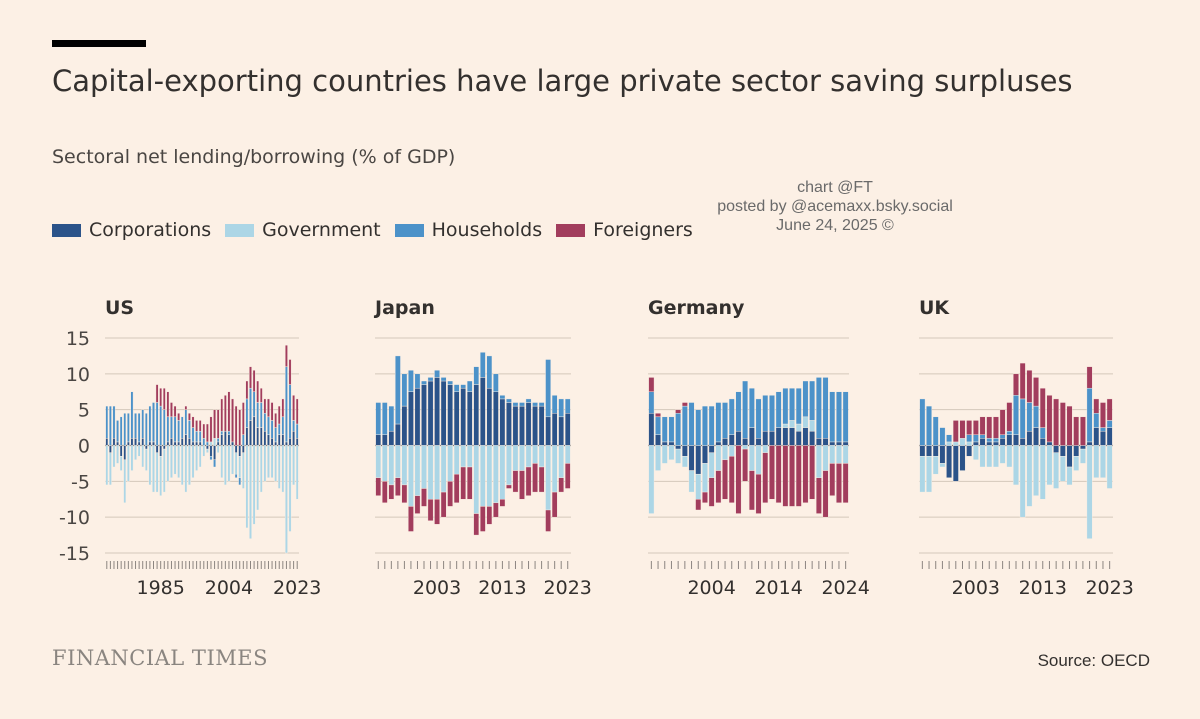  Describe the element at coordinates (934, 308) in the screenshot. I see `panel-title-uk: UK` at that location.